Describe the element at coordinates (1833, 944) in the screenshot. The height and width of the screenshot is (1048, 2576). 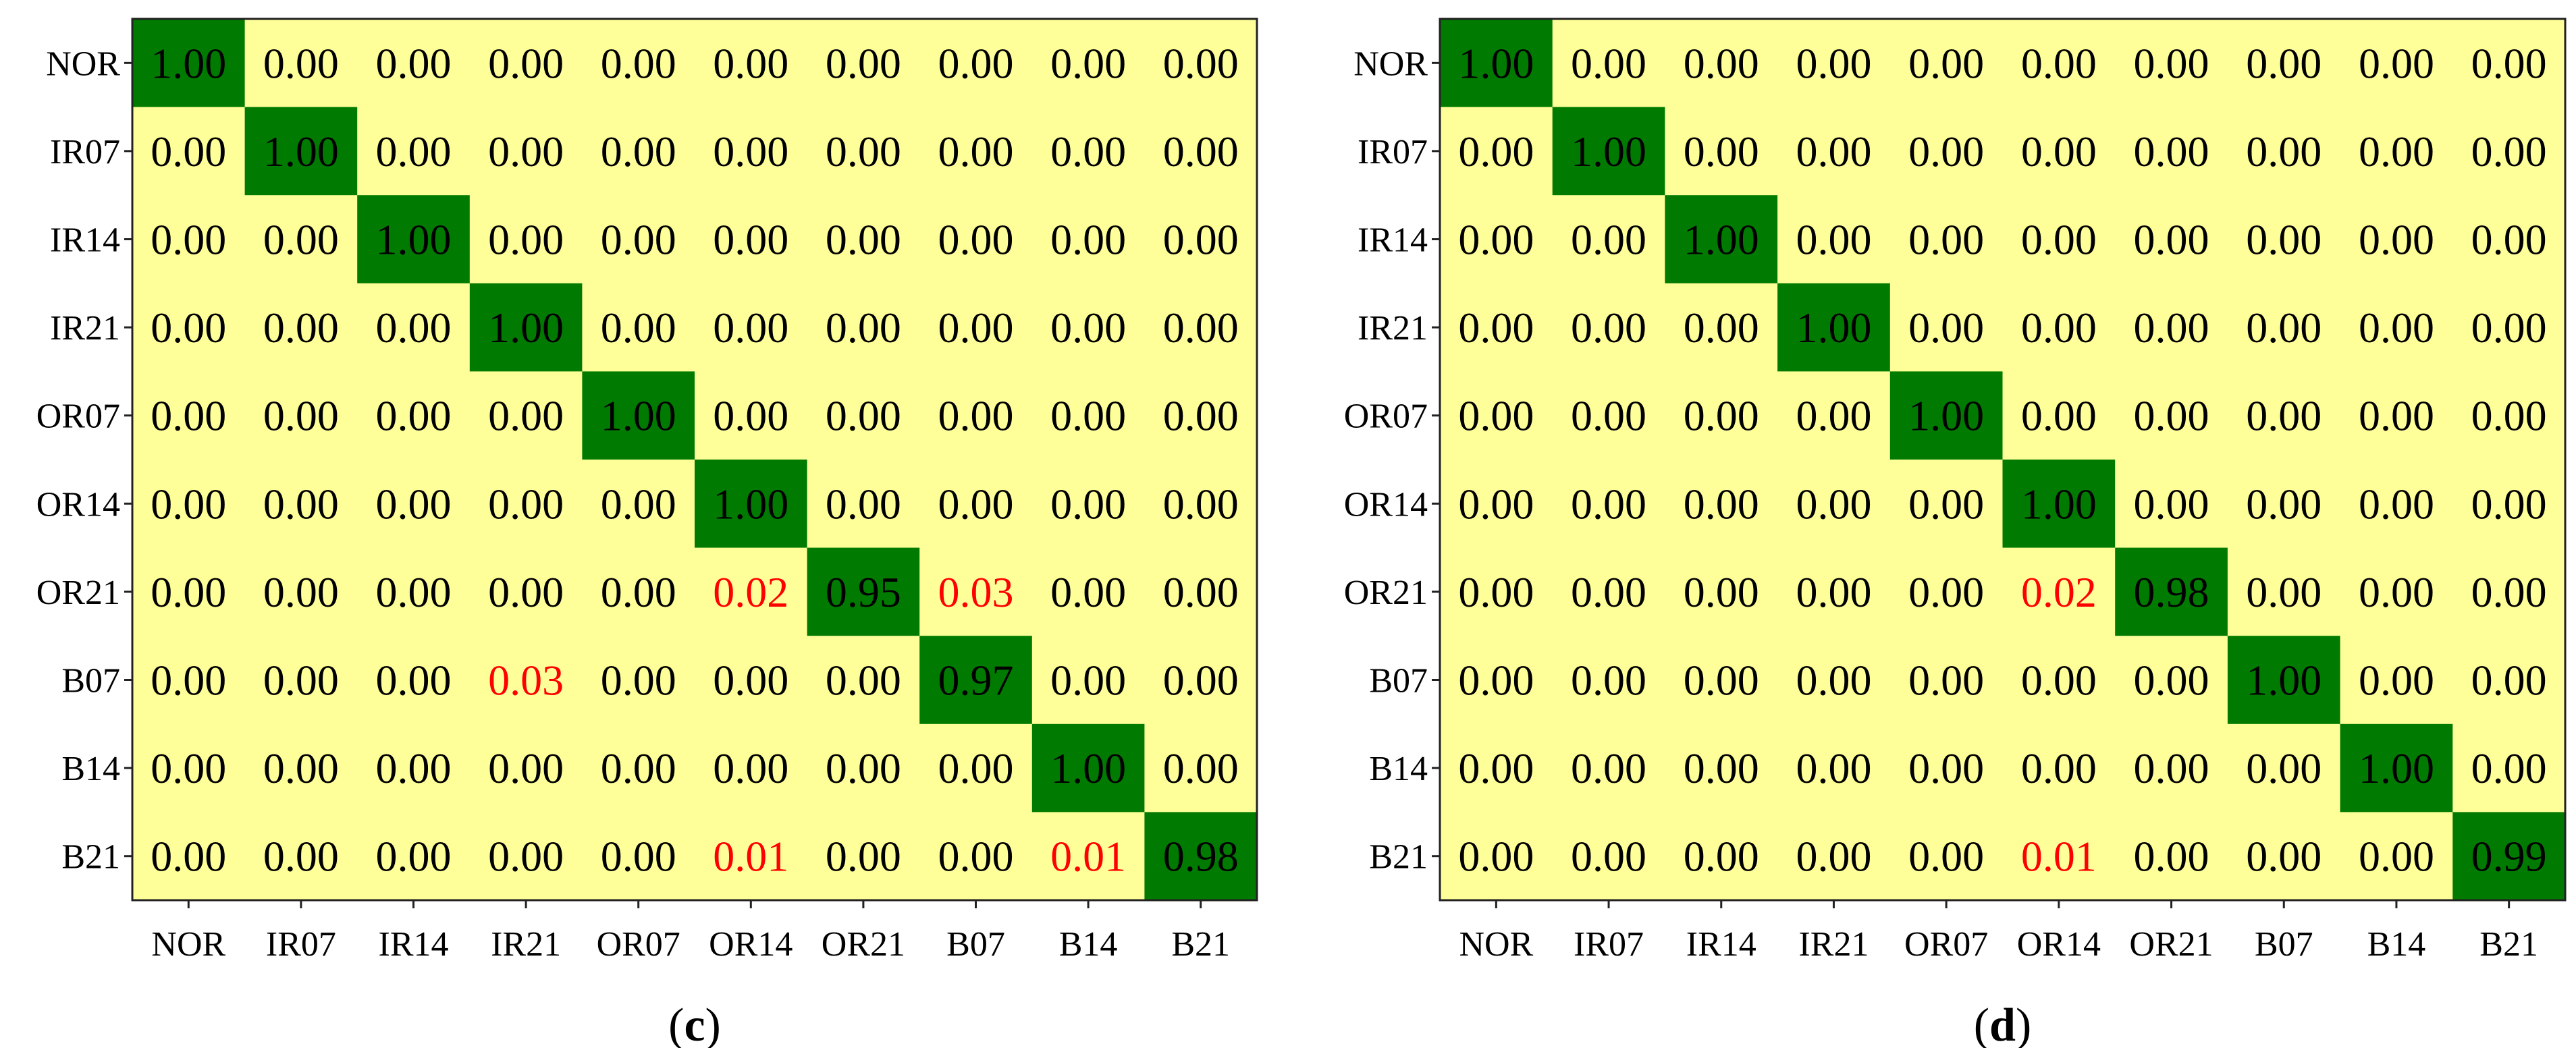
I see `x-tick-label: IR21` at that location.